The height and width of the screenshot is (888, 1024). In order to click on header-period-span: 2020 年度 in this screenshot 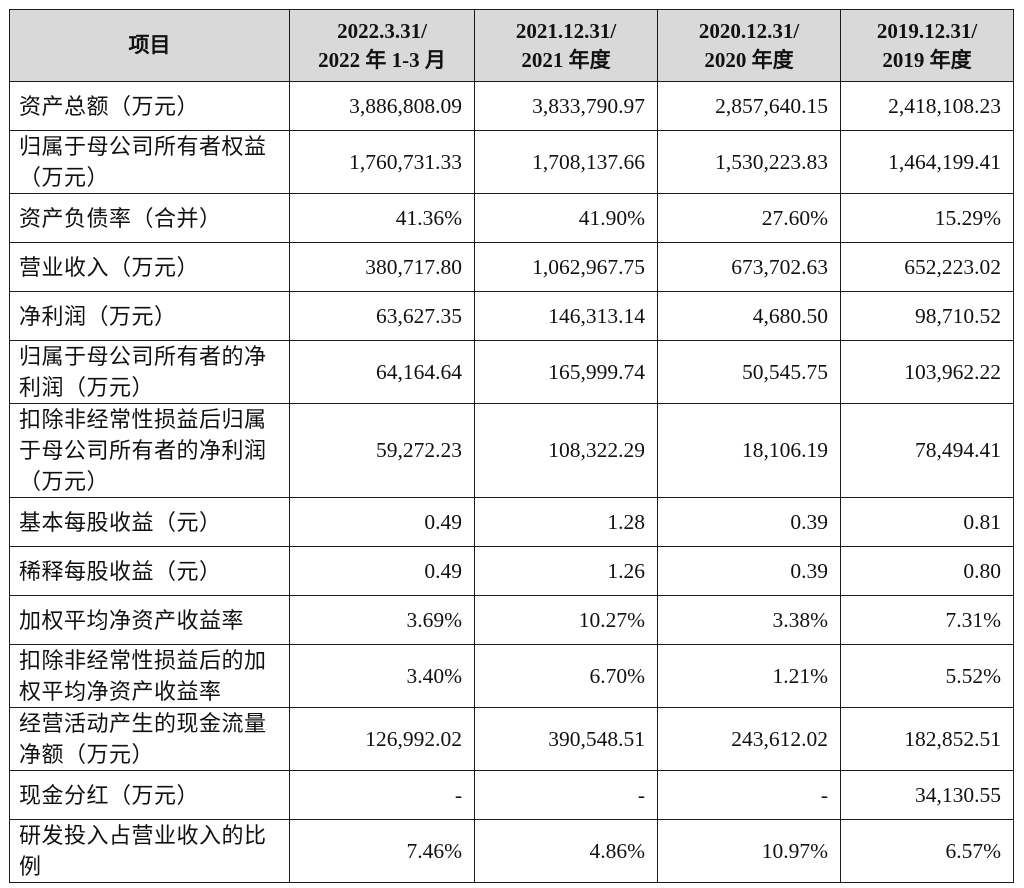, I will do `click(749, 59)`.